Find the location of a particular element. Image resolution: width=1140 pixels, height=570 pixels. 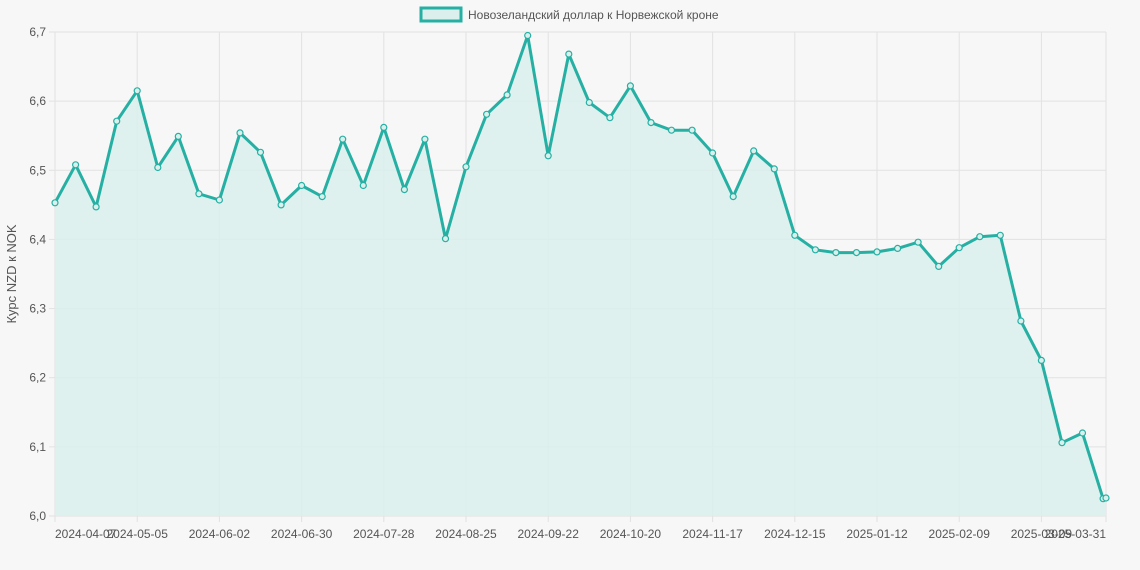

x-tick-label: 2025-02-09 is located at coordinates (960, 534).